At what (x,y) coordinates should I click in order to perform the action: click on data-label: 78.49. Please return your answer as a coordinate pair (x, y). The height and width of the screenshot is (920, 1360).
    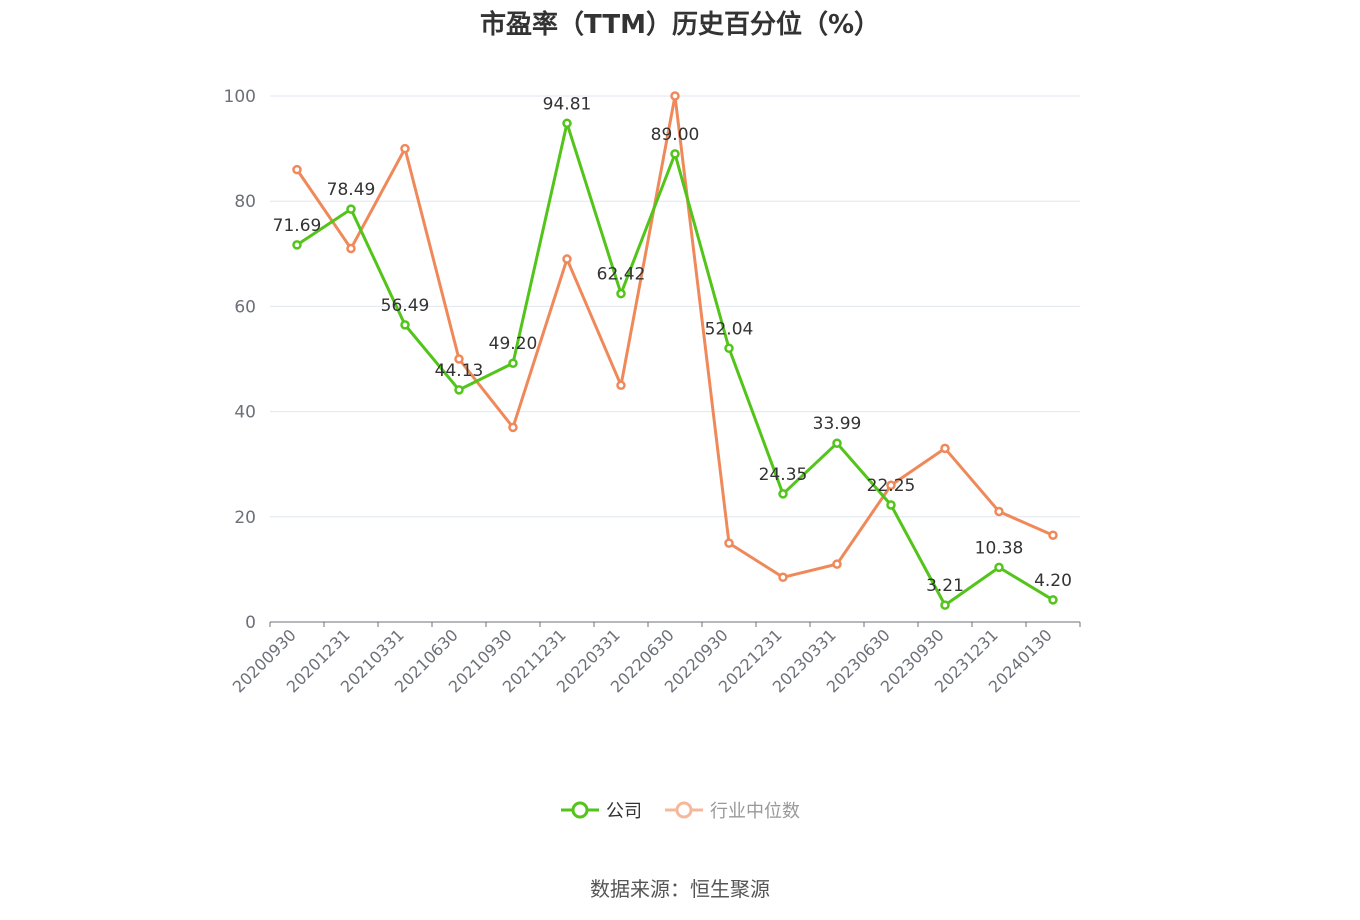
    Looking at the image, I should click on (351, 190).